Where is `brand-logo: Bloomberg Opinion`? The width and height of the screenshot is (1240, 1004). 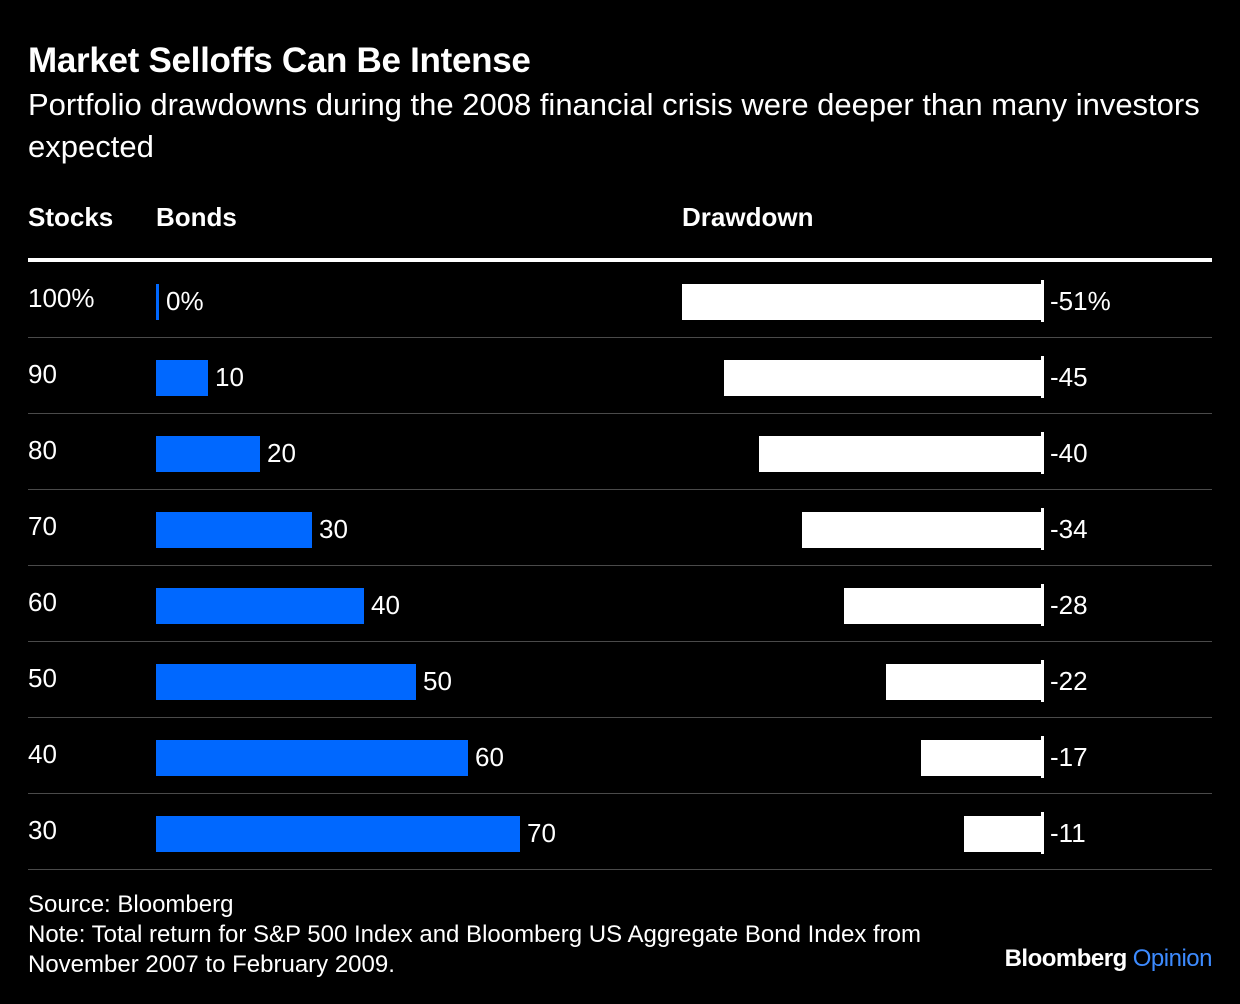 brand-logo: Bloomberg Opinion is located at coordinates (1108, 959).